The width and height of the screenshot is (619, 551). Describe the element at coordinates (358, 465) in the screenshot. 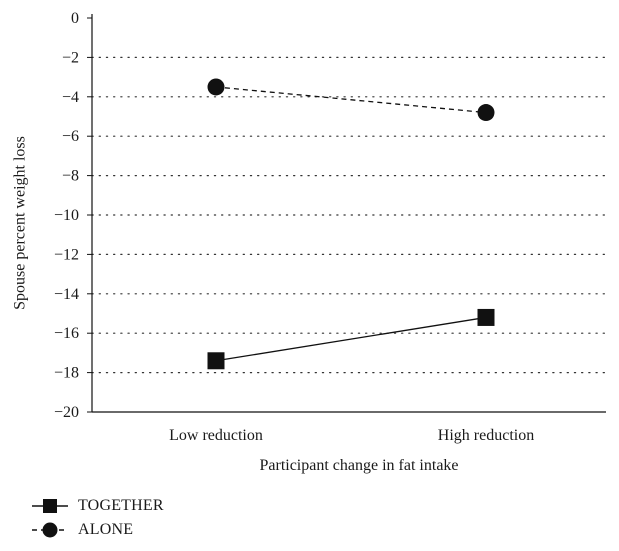

I see `x-axis-title: Participant change in fat intake` at that location.